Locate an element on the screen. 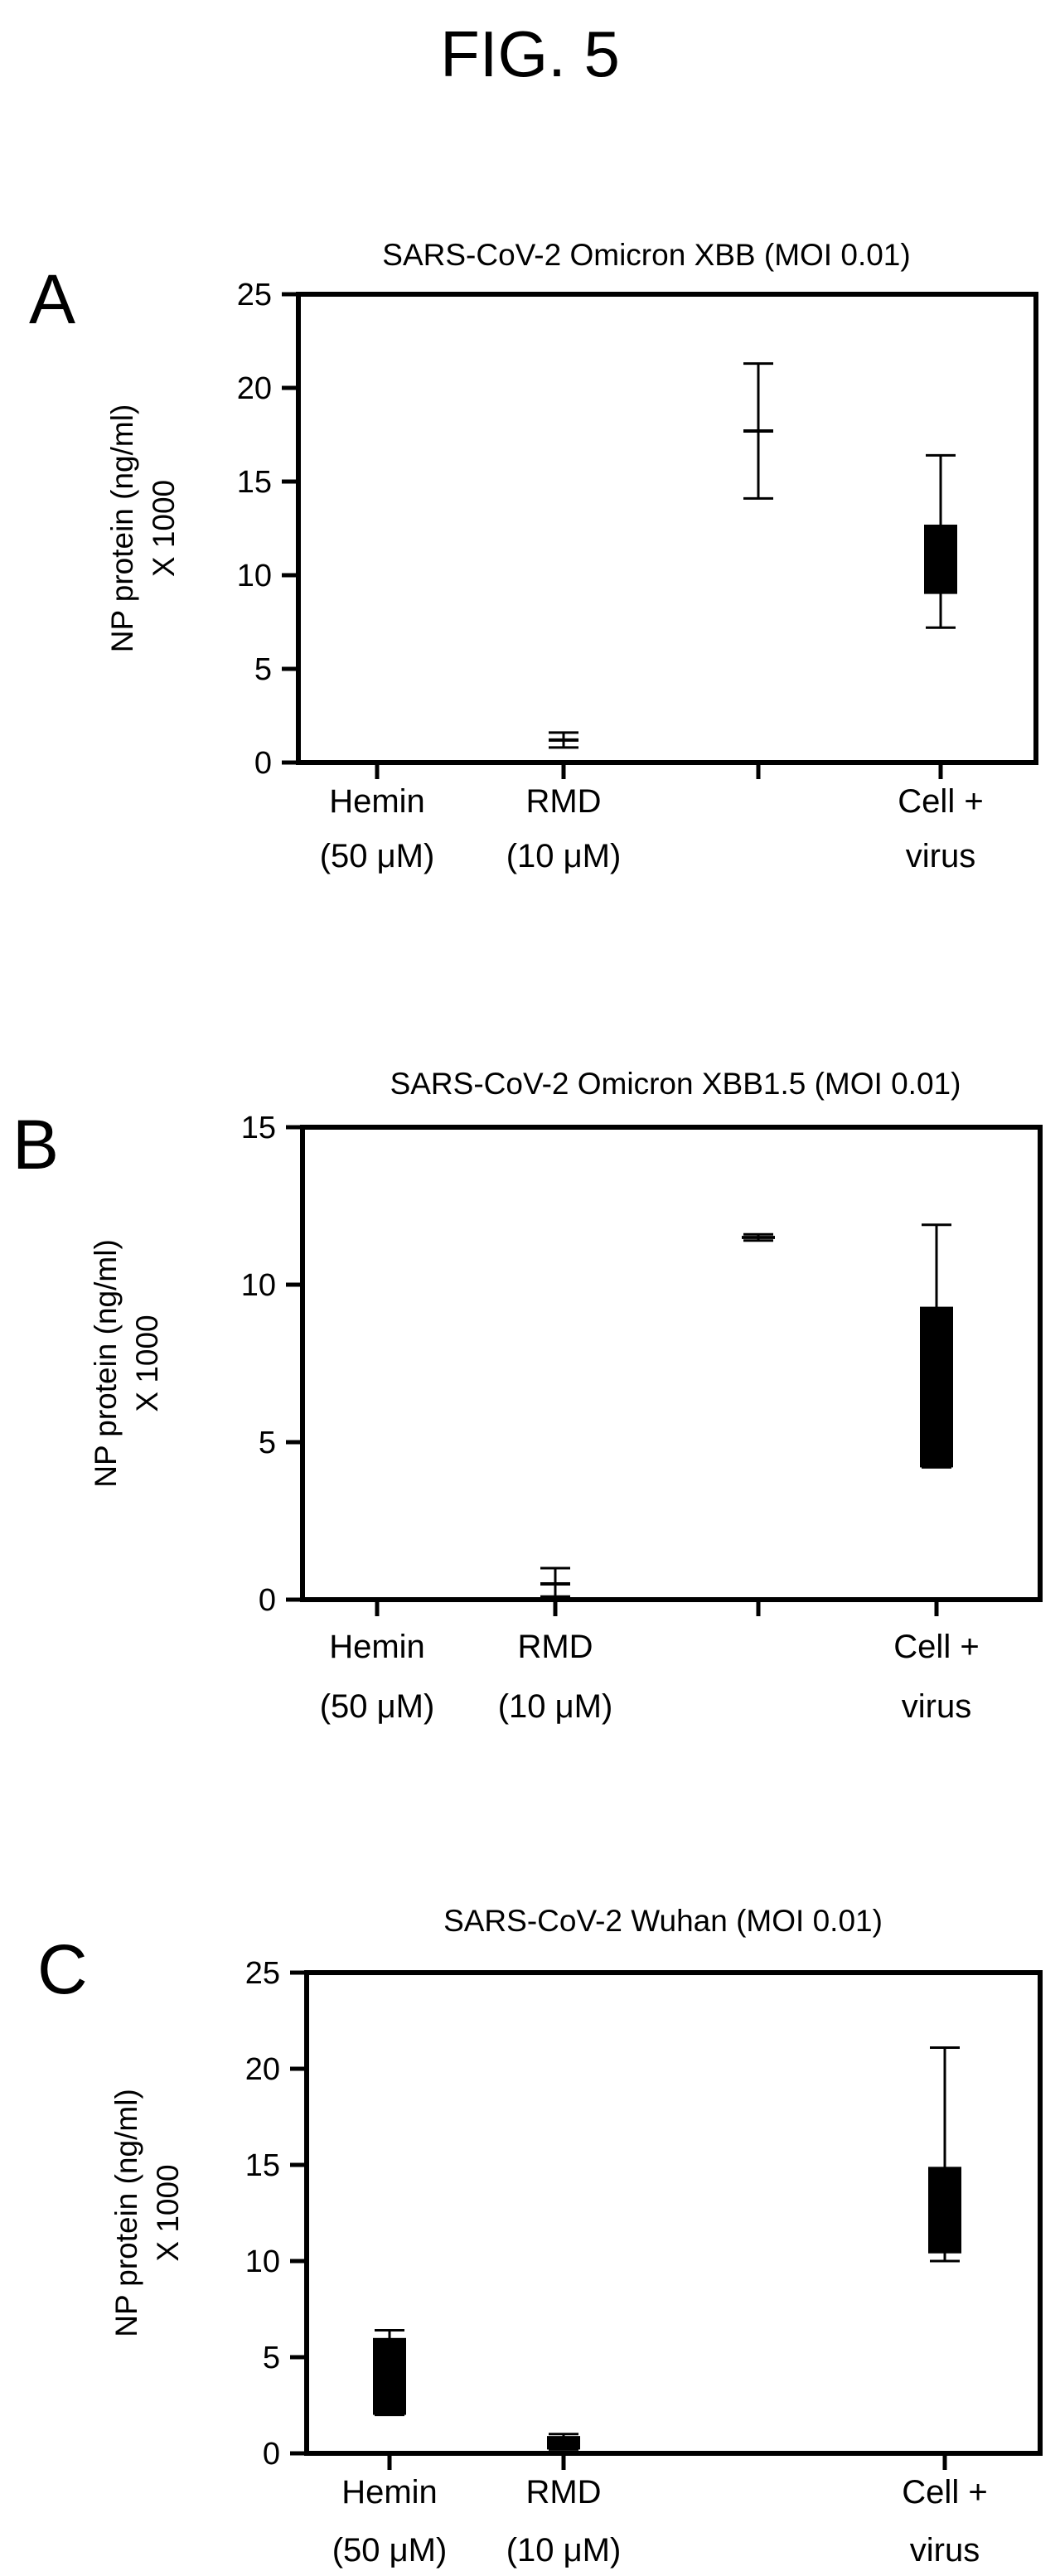 The image size is (1060, 2576). panel-c-x-tick-label: Cell + is located at coordinates (944, 2492).